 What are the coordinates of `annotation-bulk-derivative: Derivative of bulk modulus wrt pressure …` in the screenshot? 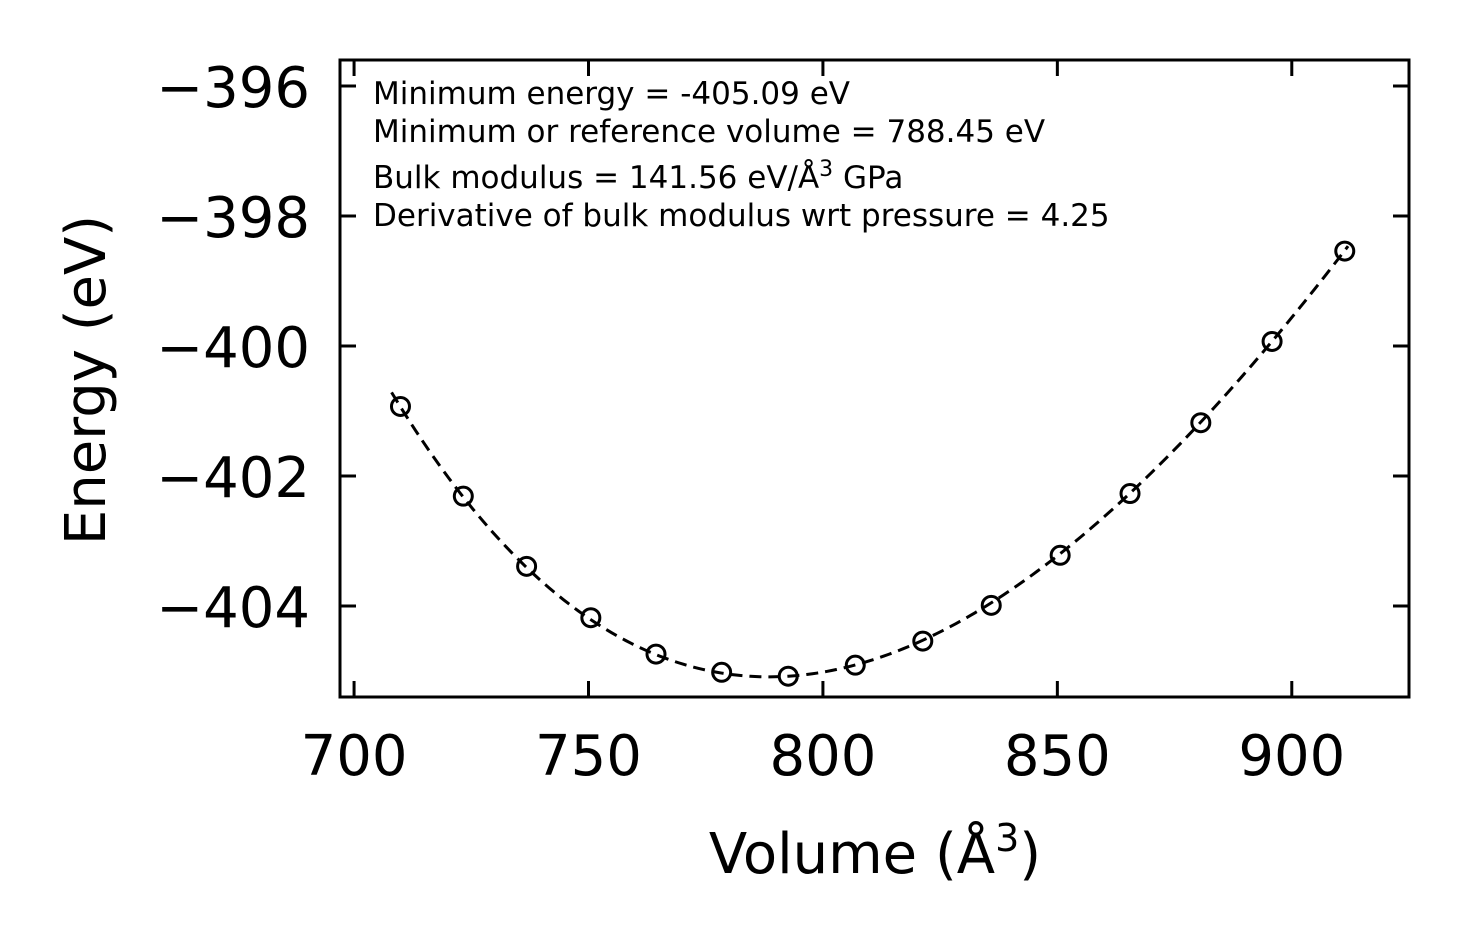 It's located at (741, 216).